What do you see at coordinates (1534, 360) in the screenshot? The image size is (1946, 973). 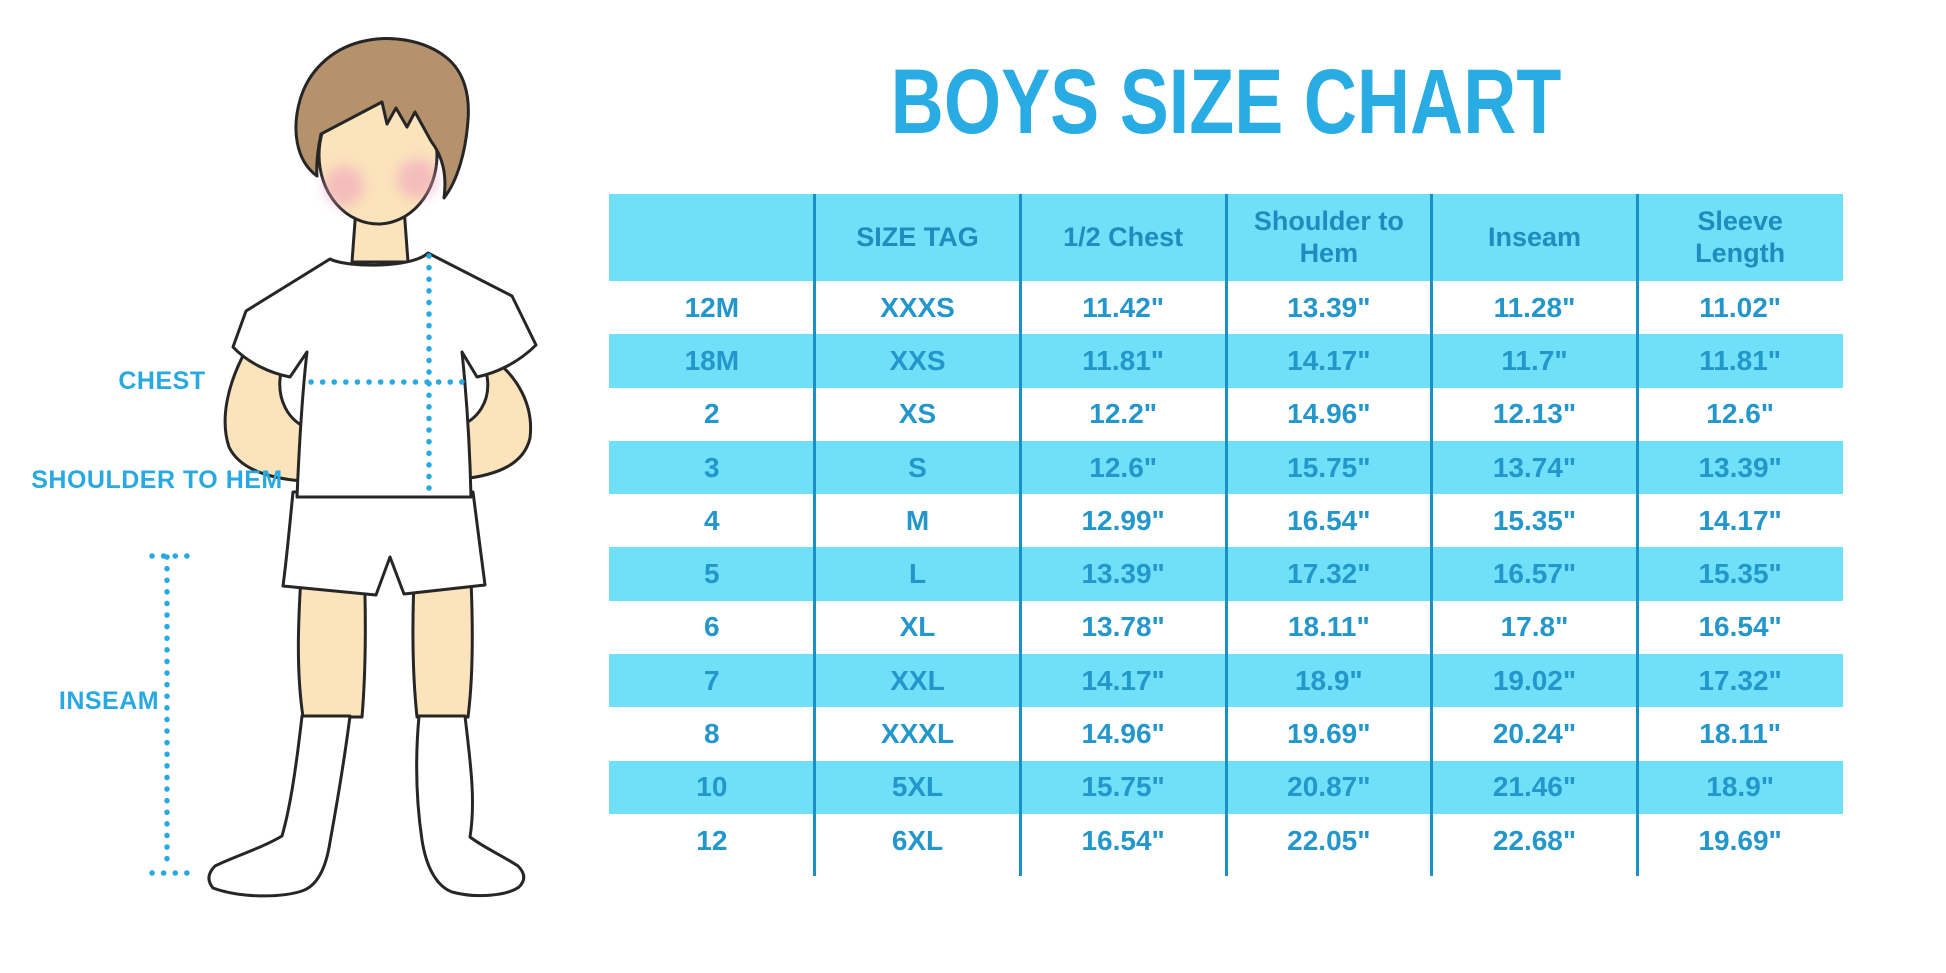 I see `table-cell: 11.7"` at bounding box center [1534, 360].